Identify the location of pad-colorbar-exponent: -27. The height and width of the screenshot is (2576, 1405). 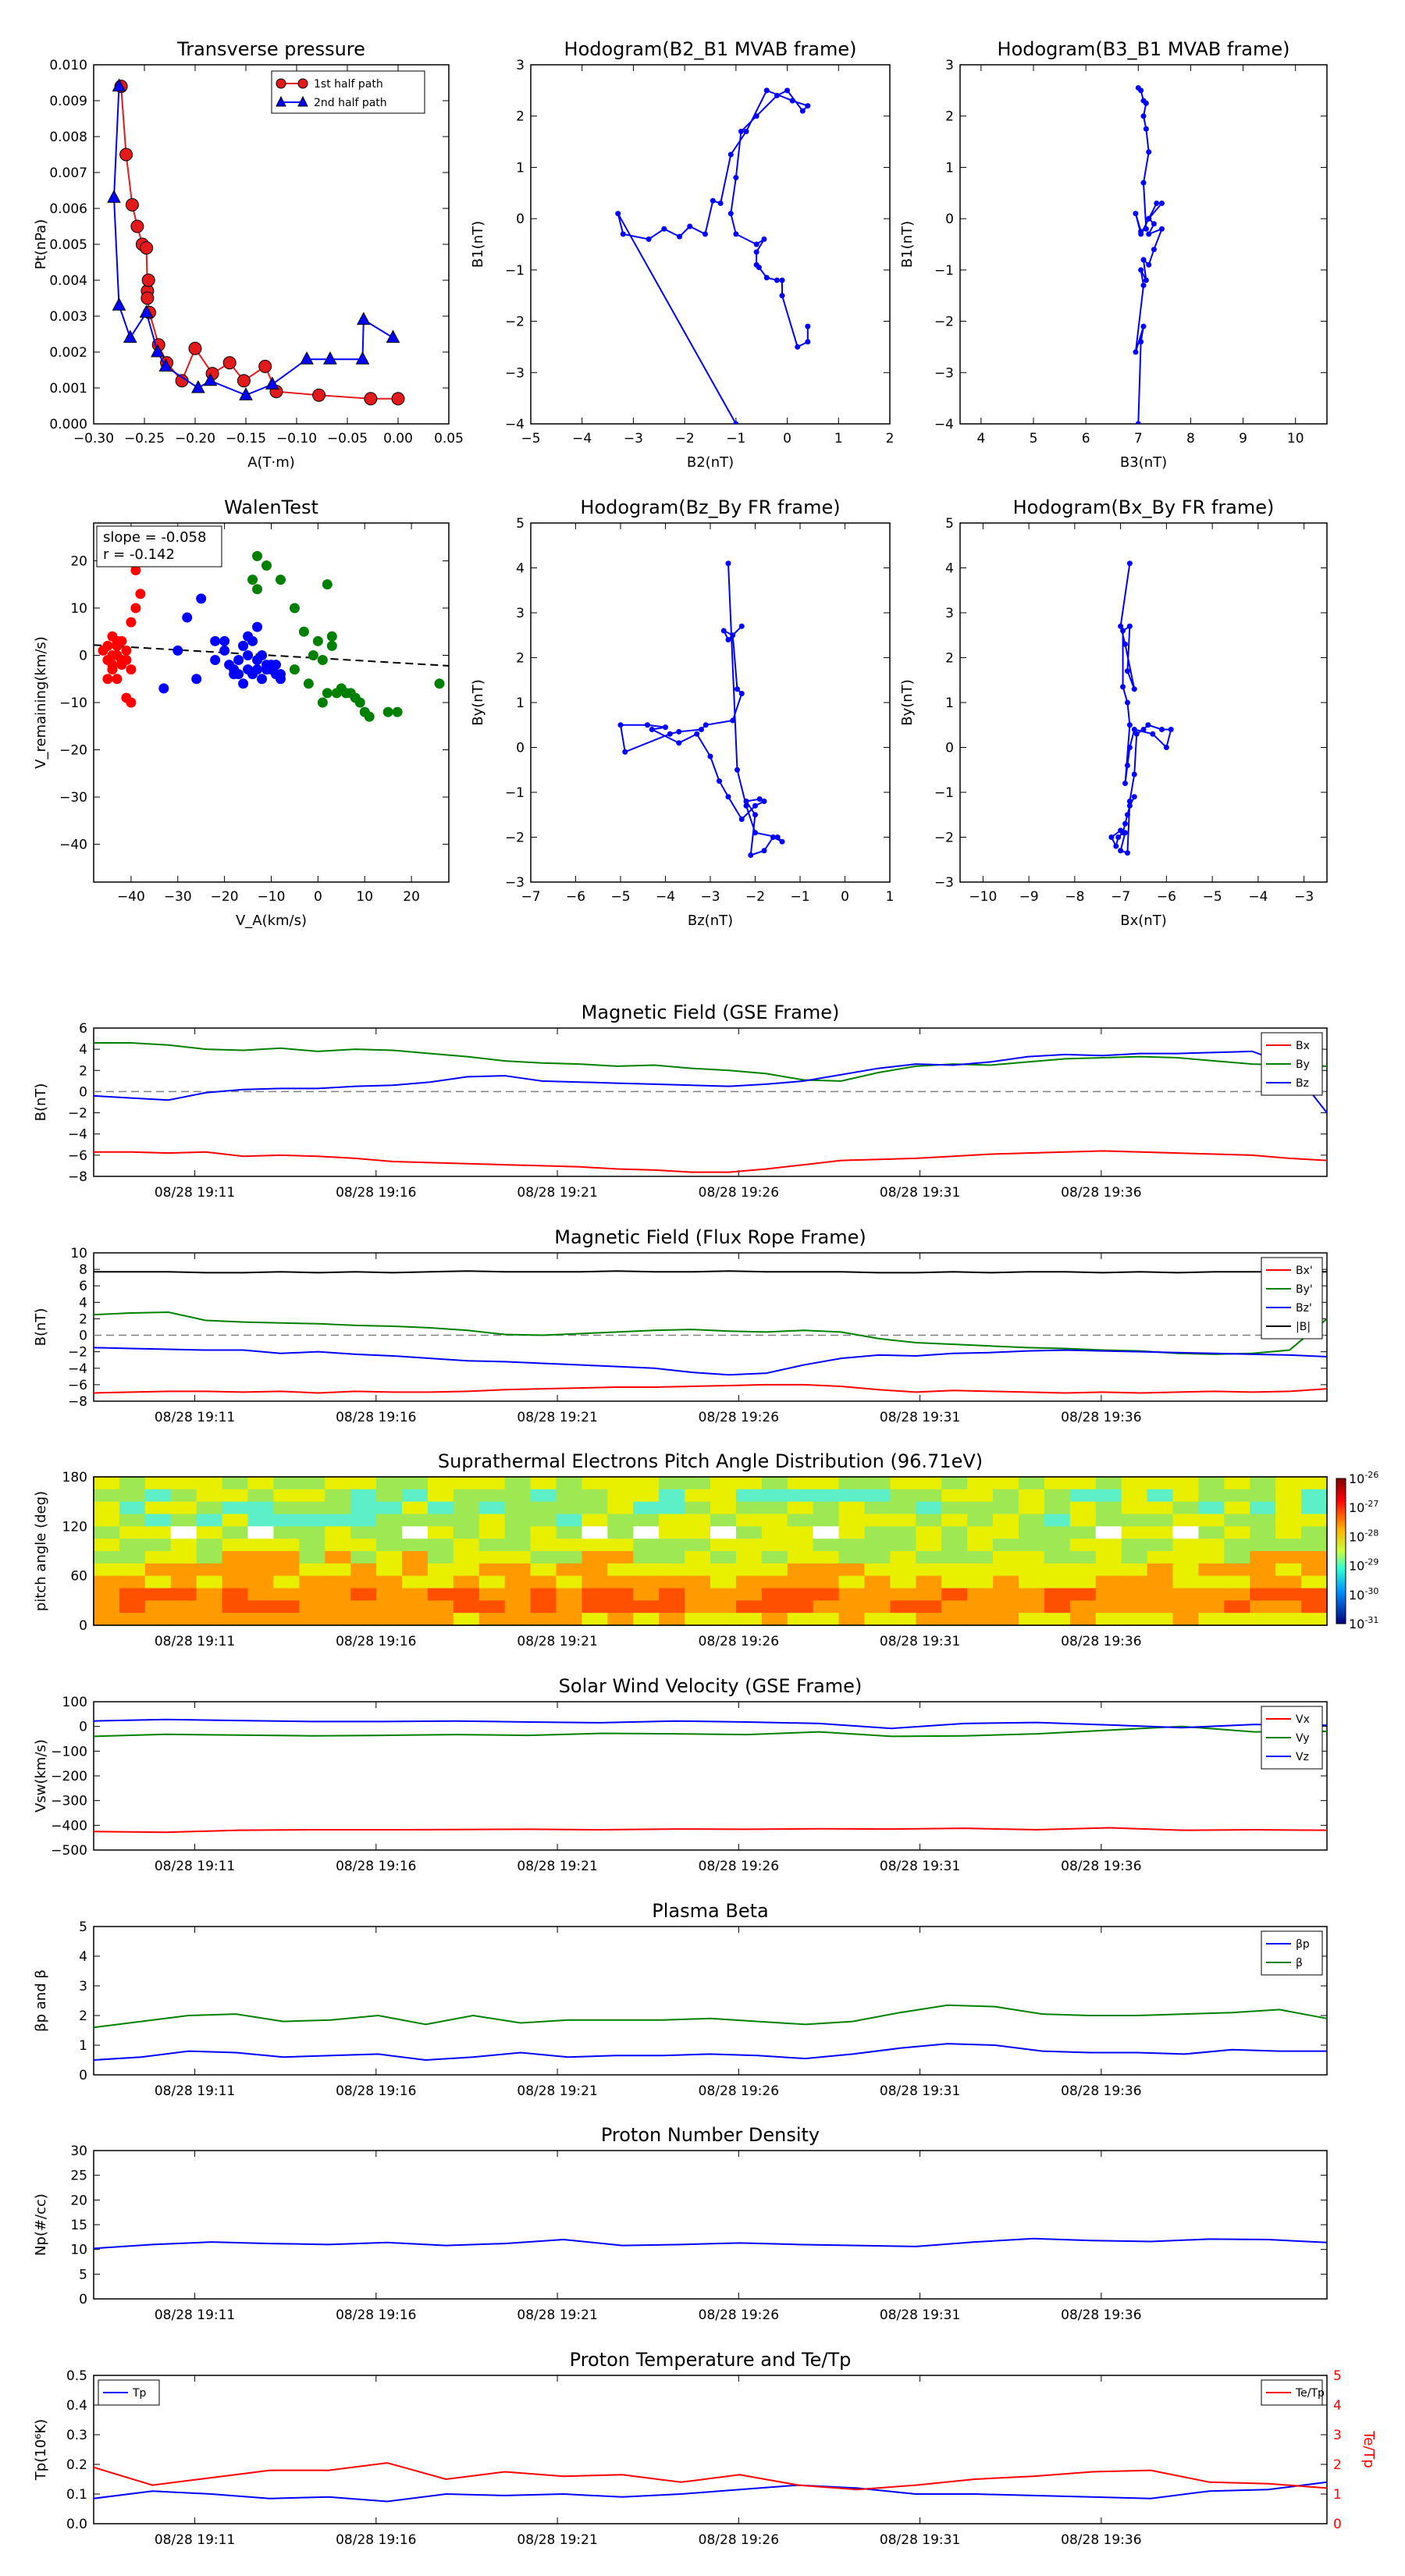
(1371, 1504).